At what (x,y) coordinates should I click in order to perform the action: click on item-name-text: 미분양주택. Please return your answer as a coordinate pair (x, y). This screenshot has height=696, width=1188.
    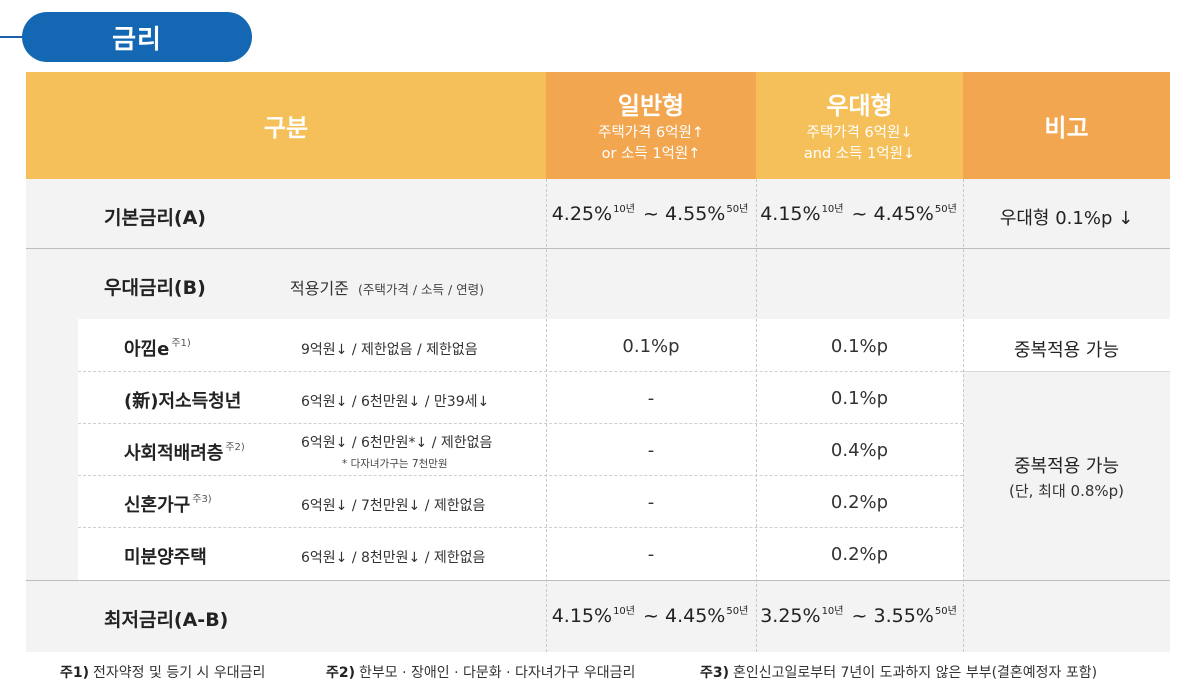
    Looking at the image, I should click on (165, 557).